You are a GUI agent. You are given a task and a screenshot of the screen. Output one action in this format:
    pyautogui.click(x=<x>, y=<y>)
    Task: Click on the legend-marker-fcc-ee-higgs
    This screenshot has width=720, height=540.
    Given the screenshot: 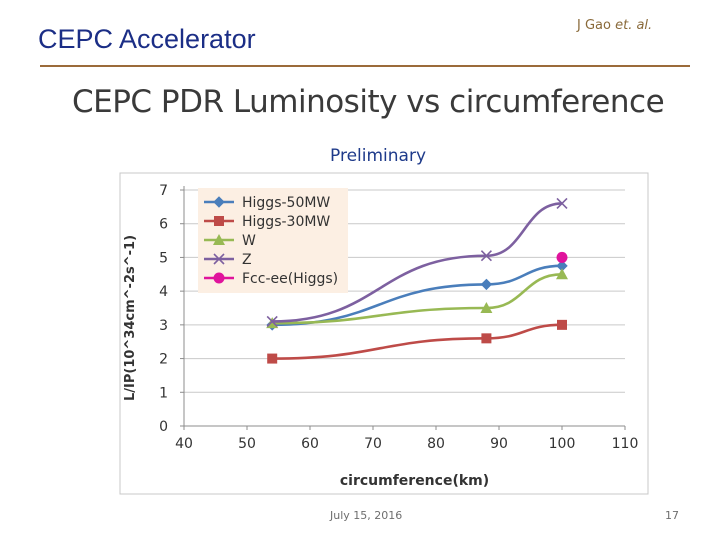 What is the action you would take?
    pyautogui.click(x=219, y=278)
    